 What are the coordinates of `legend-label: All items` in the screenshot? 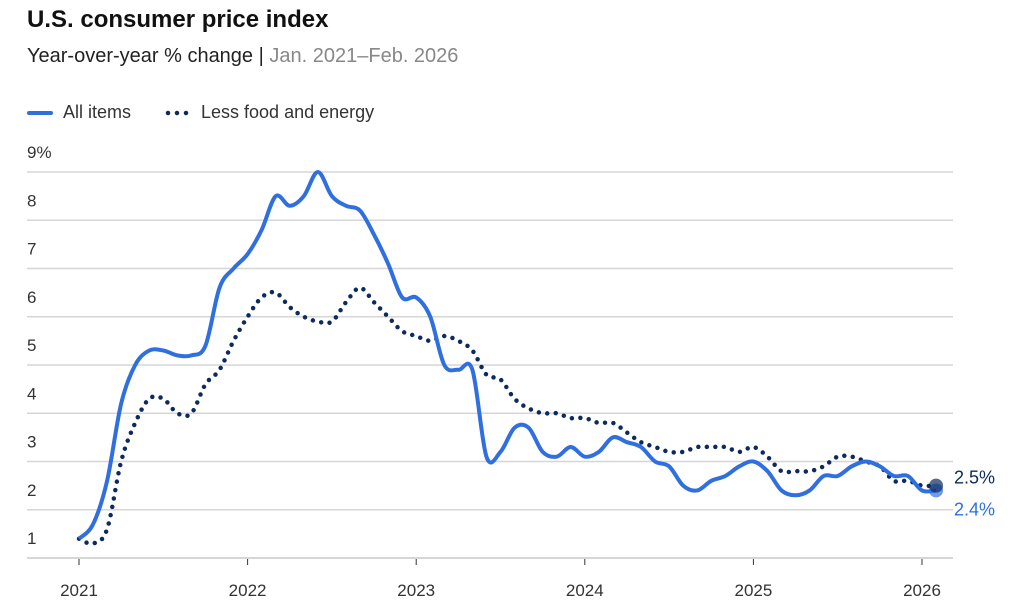 It's located at (97, 112).